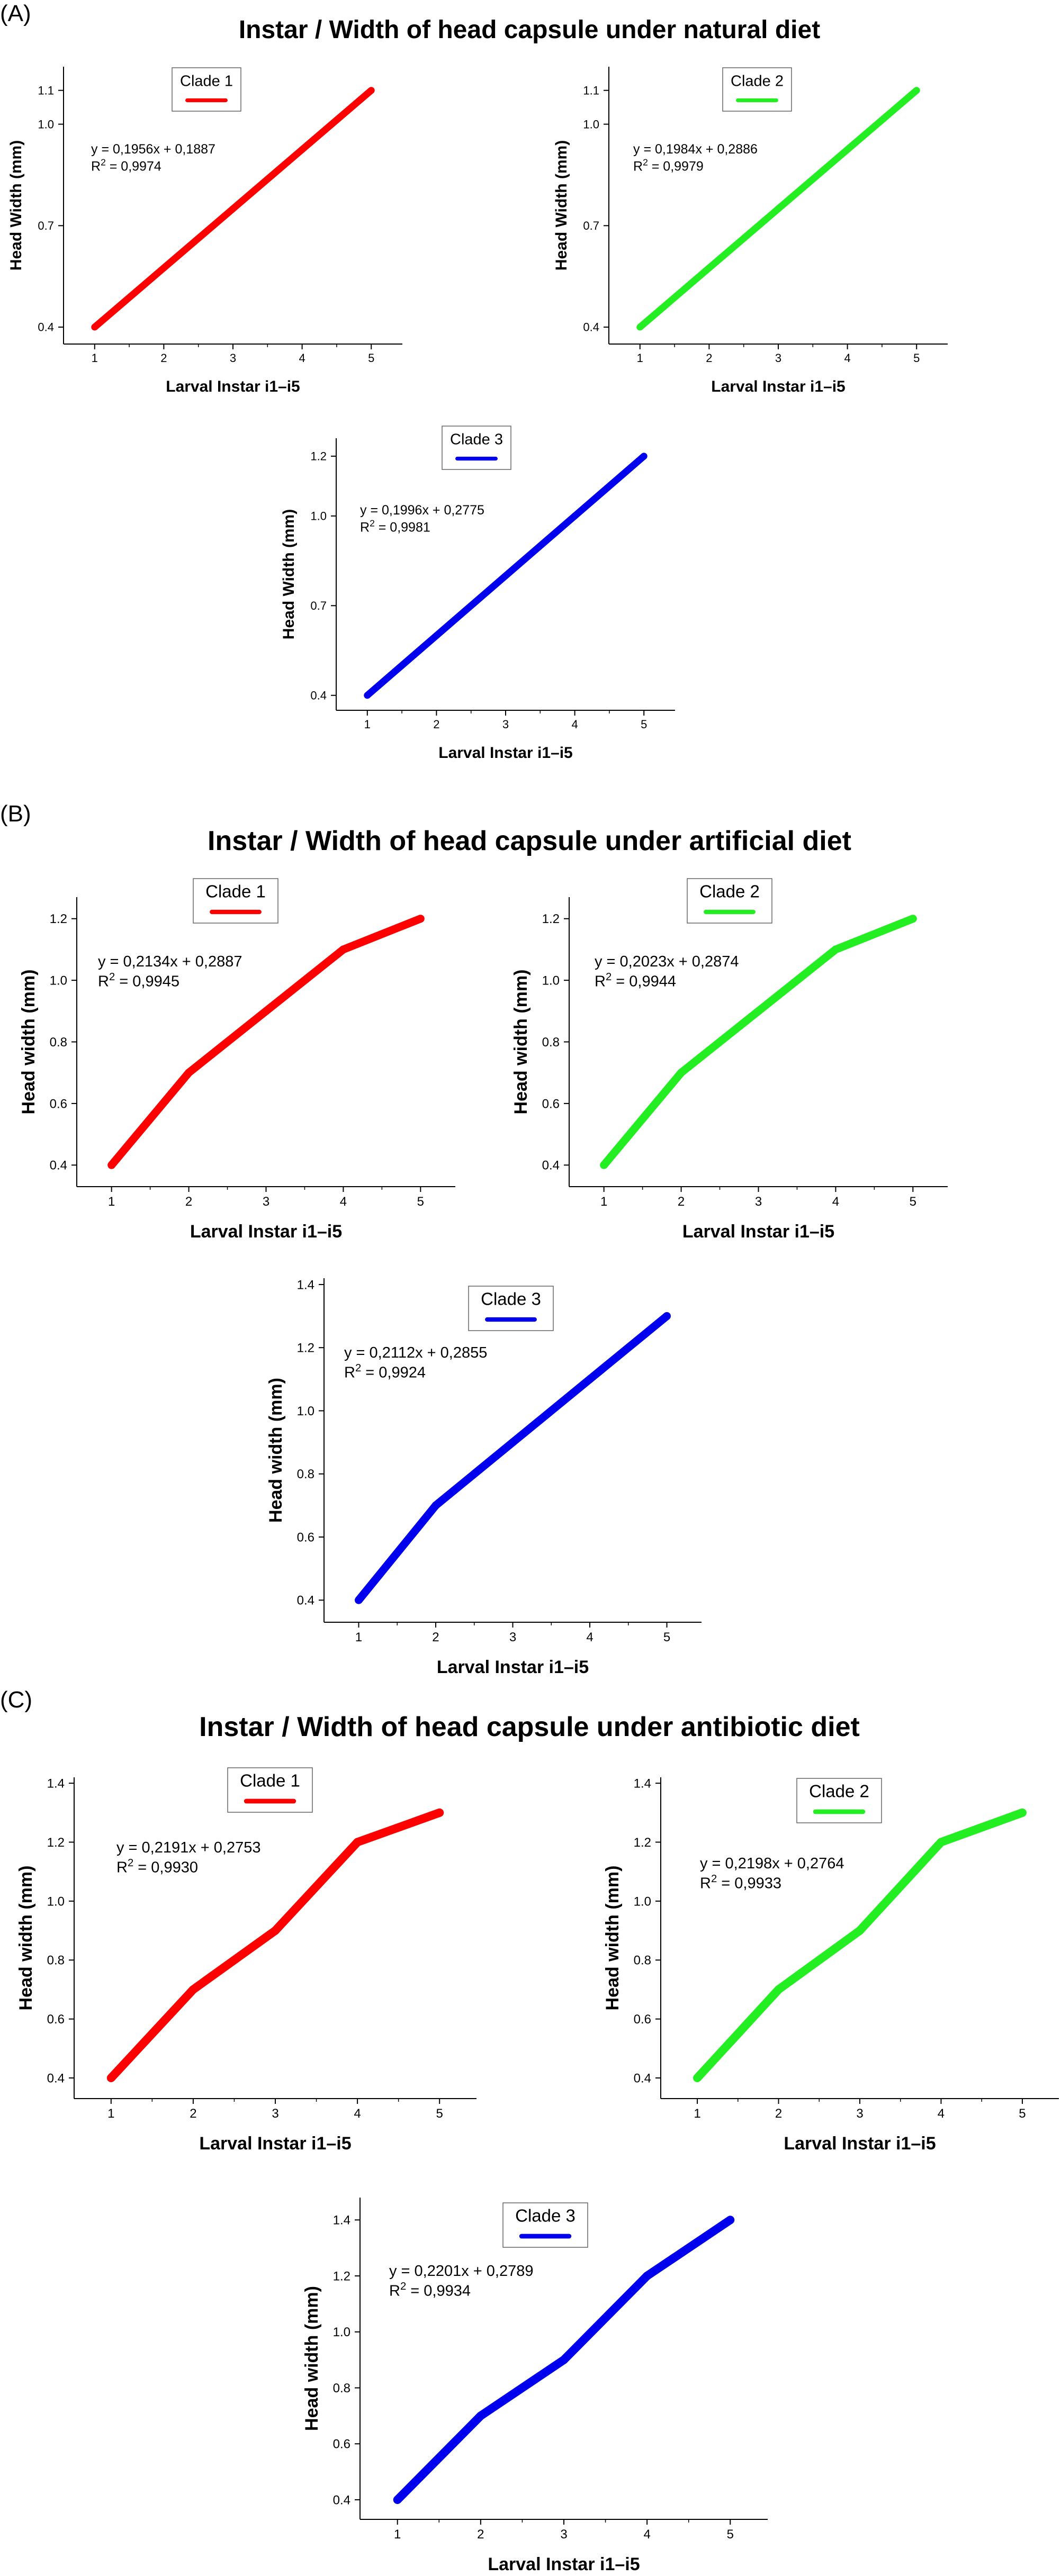  I want to click on y-axis-label: Head Width (mm), so click(289, 574).